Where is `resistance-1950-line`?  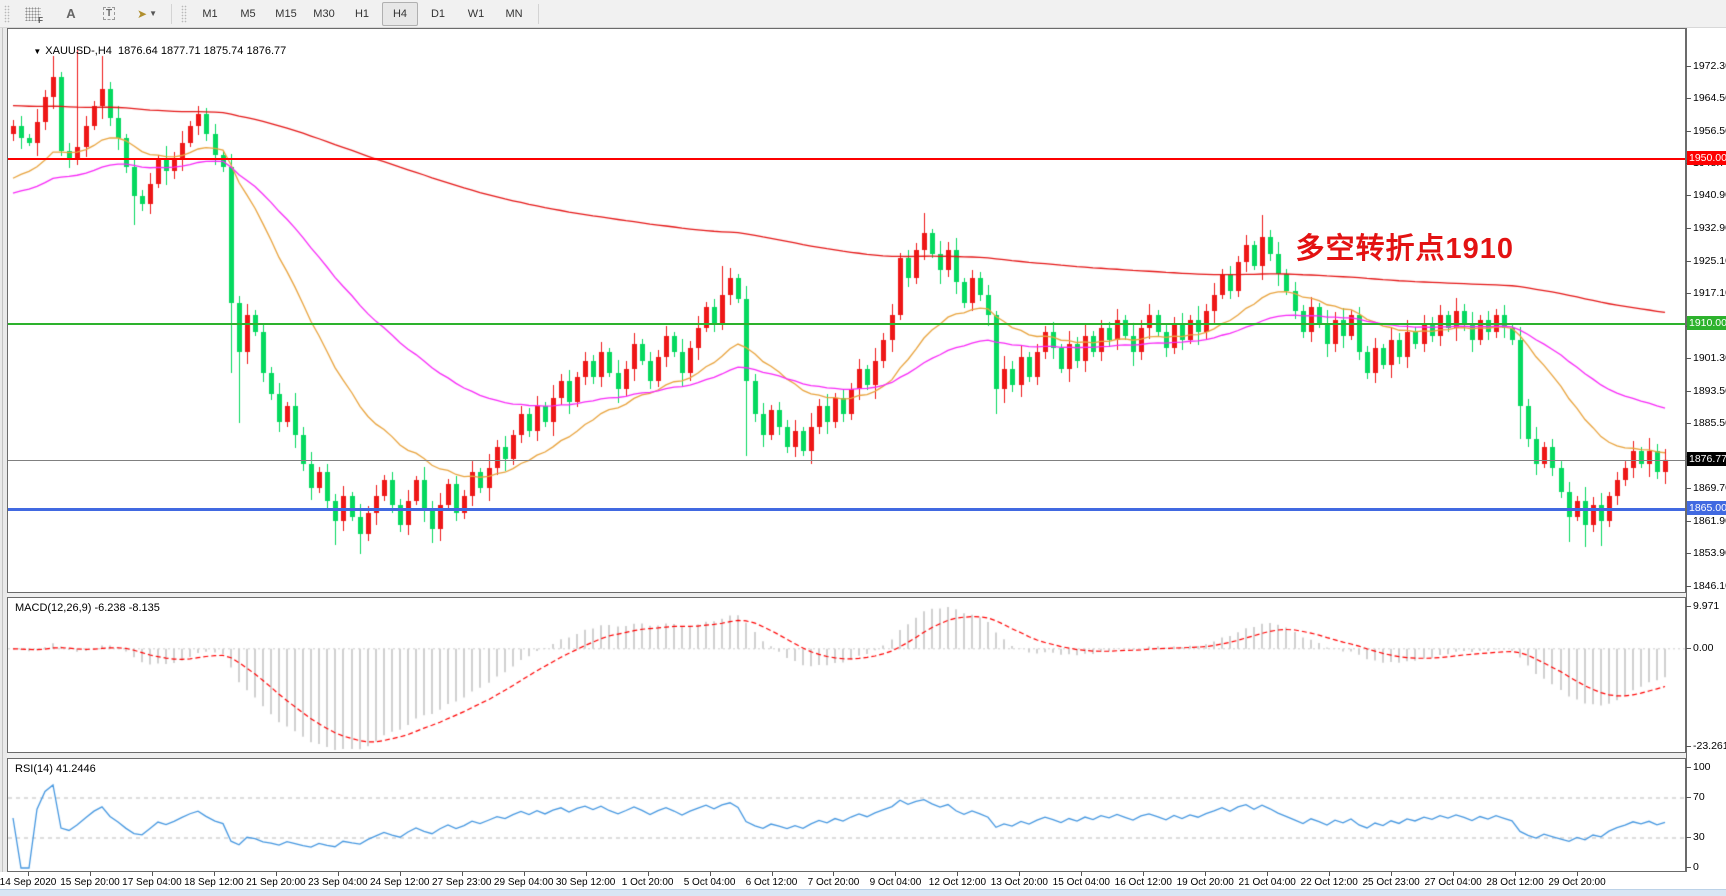 resistance-1950-line is located at coordinates (846, 159).